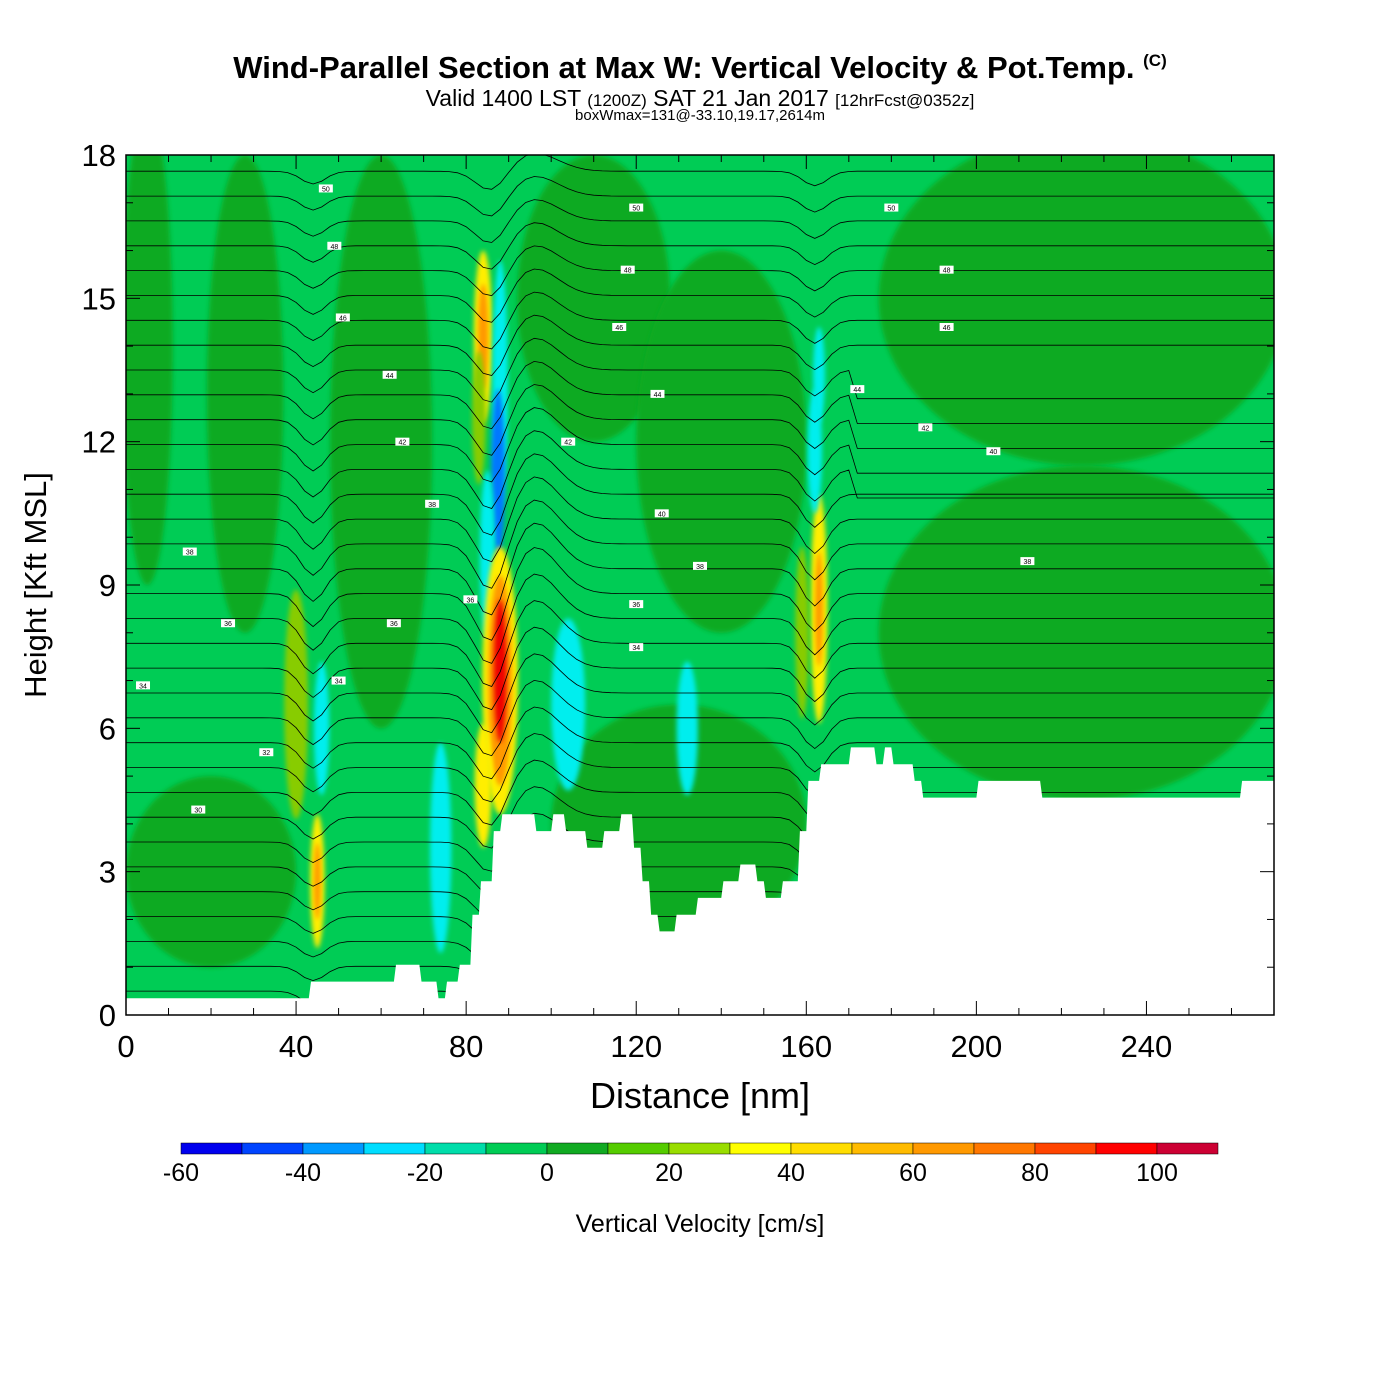  What do you see at coordinates (107, 585) in the screenshot?
I see `y-tick-label: 9` at bounding box center [107, 585].